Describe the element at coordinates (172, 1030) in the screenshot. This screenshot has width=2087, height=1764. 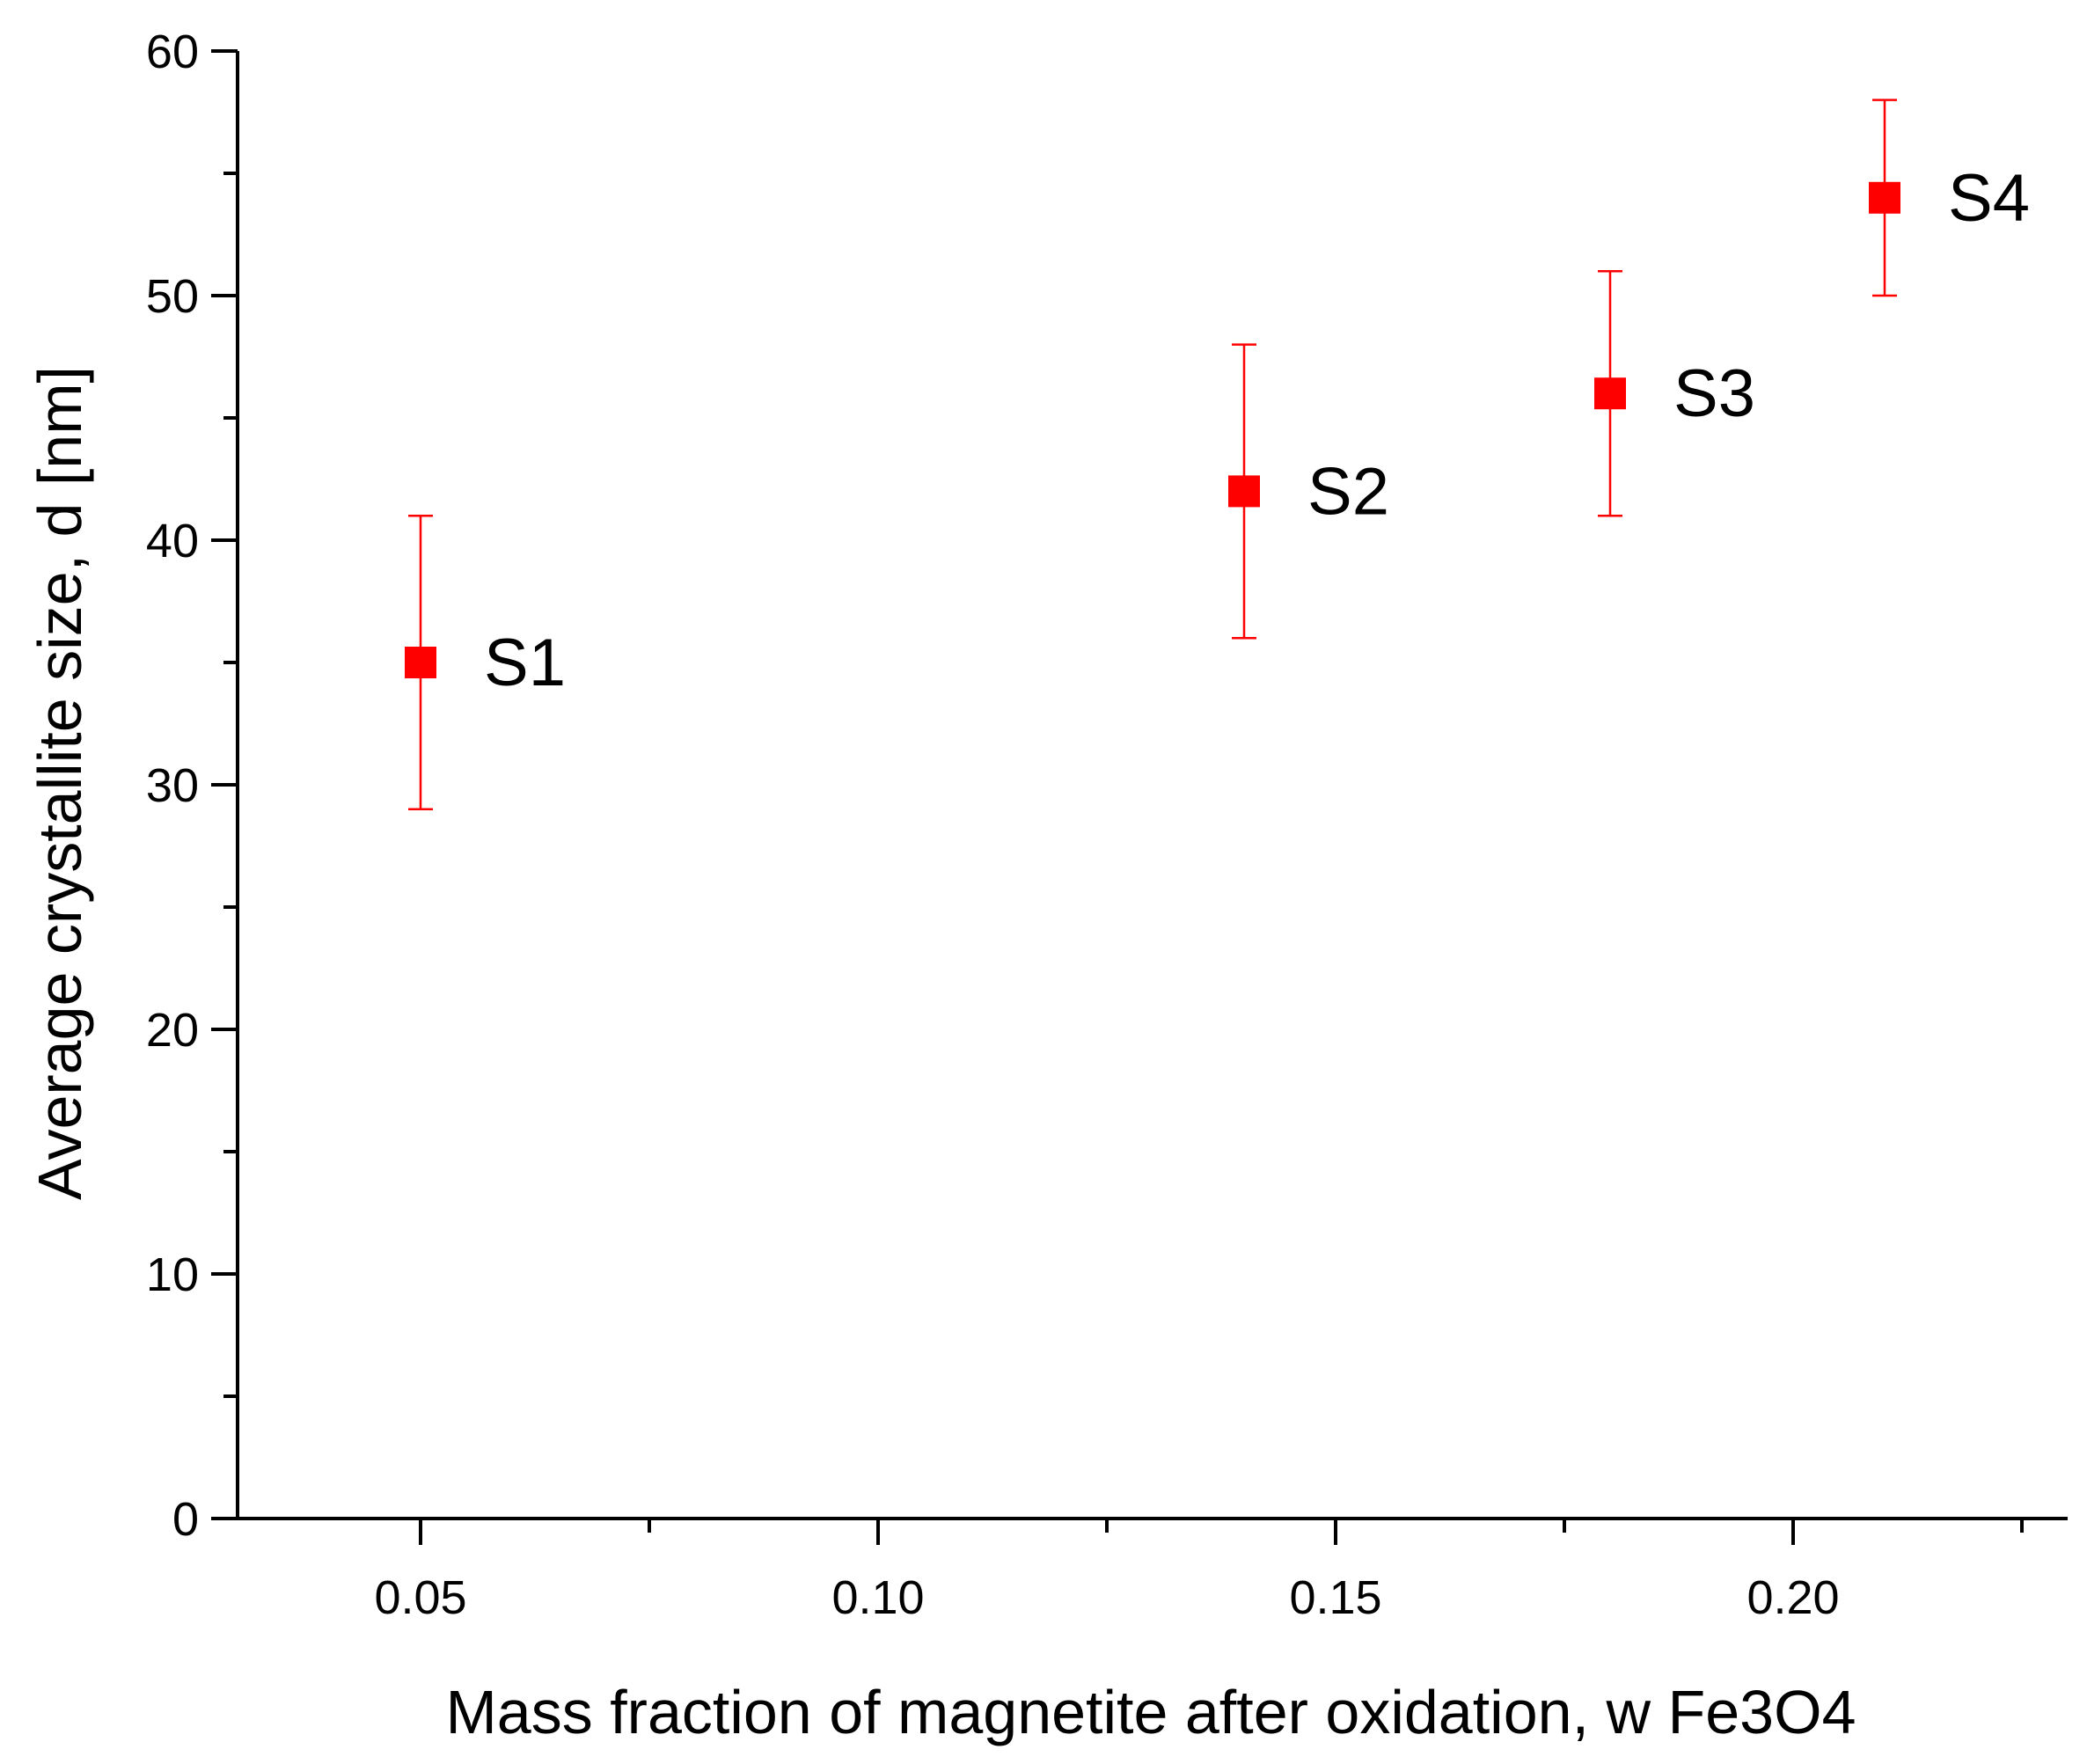
I see `y-tick-label: 20` at that location.